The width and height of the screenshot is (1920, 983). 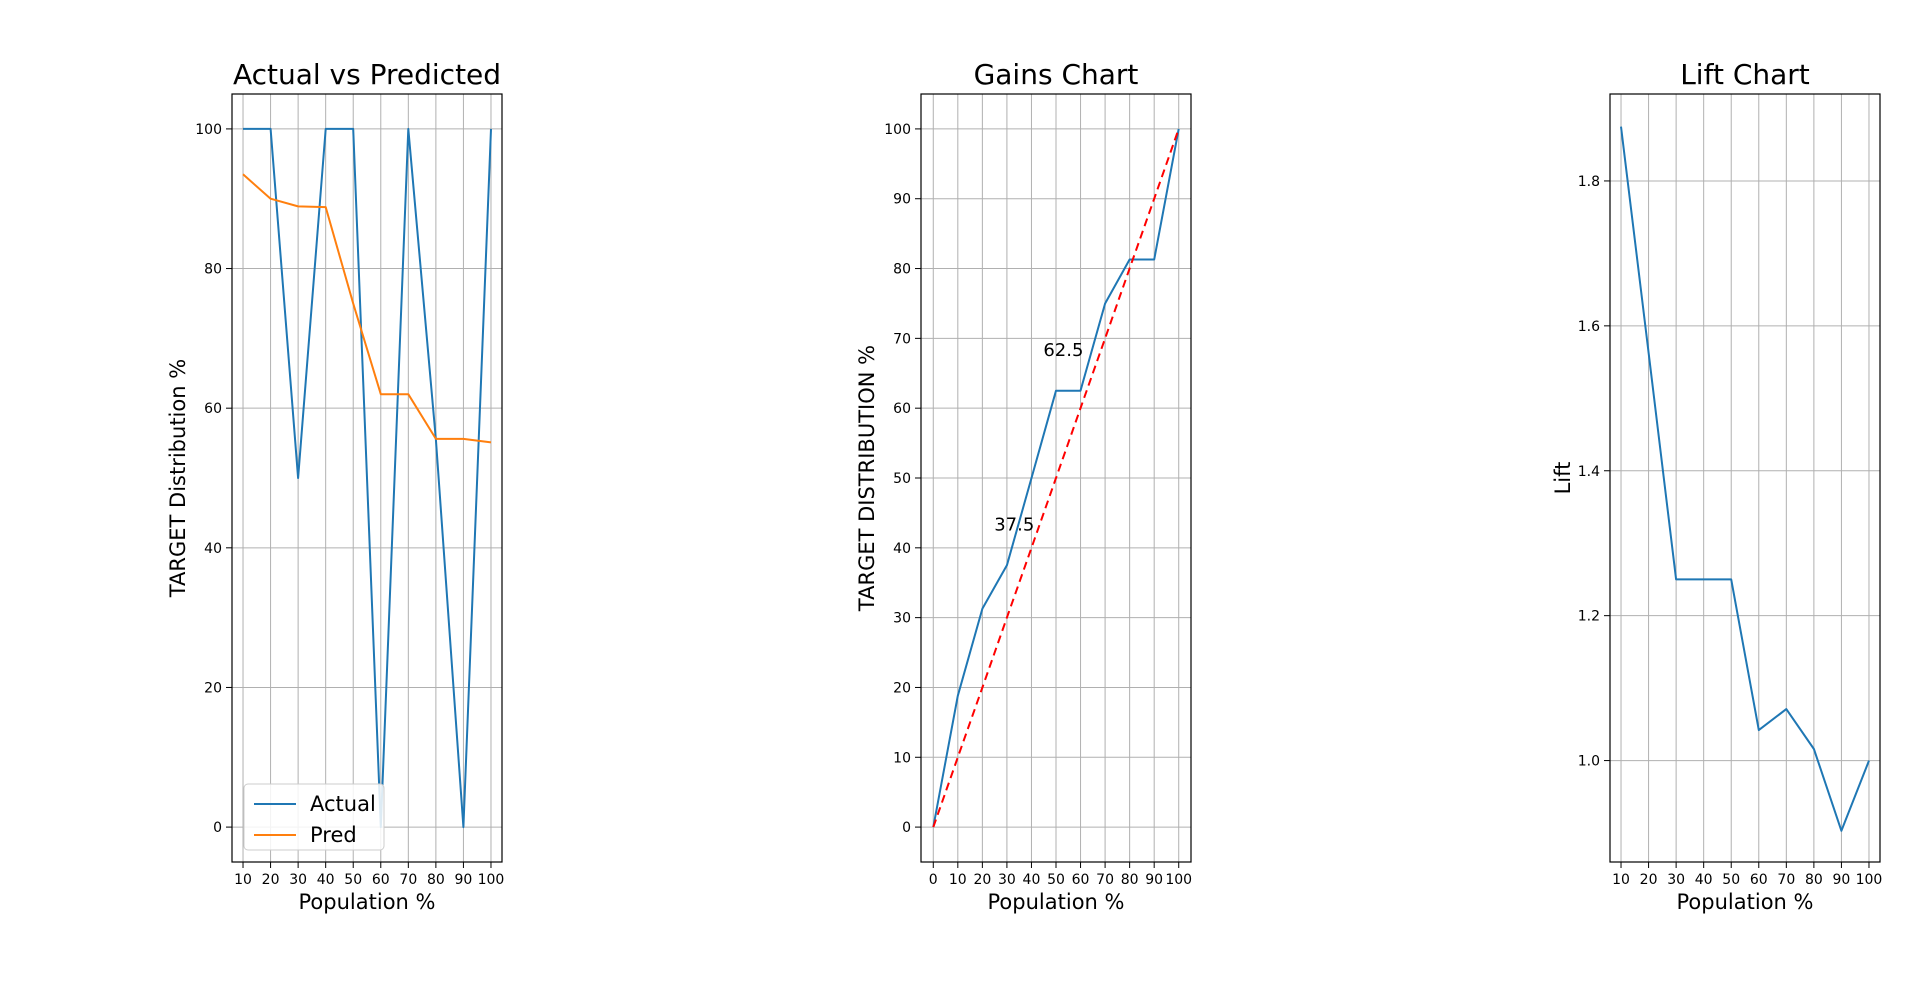 I want to click on x-tick-label: 0, so click(x=933, y=880).